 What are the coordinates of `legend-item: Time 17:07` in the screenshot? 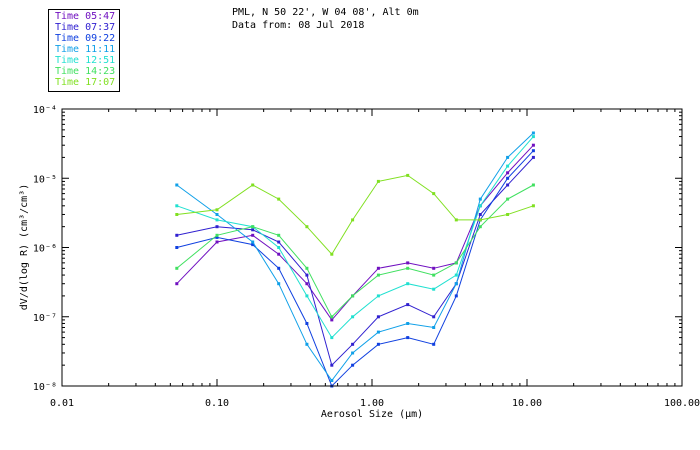 It's located at (85, 82).